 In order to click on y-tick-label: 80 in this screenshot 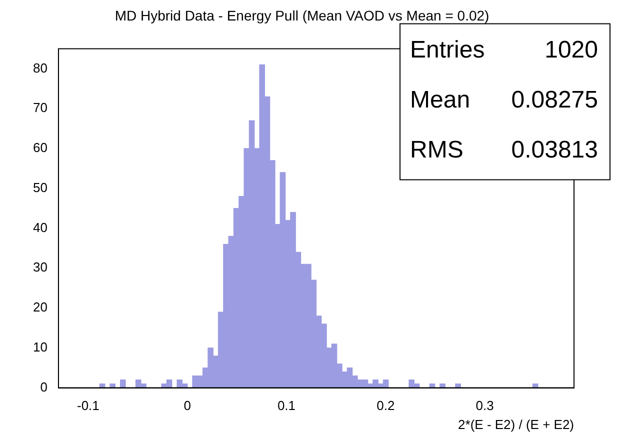, I will do `click(40, 68)`.